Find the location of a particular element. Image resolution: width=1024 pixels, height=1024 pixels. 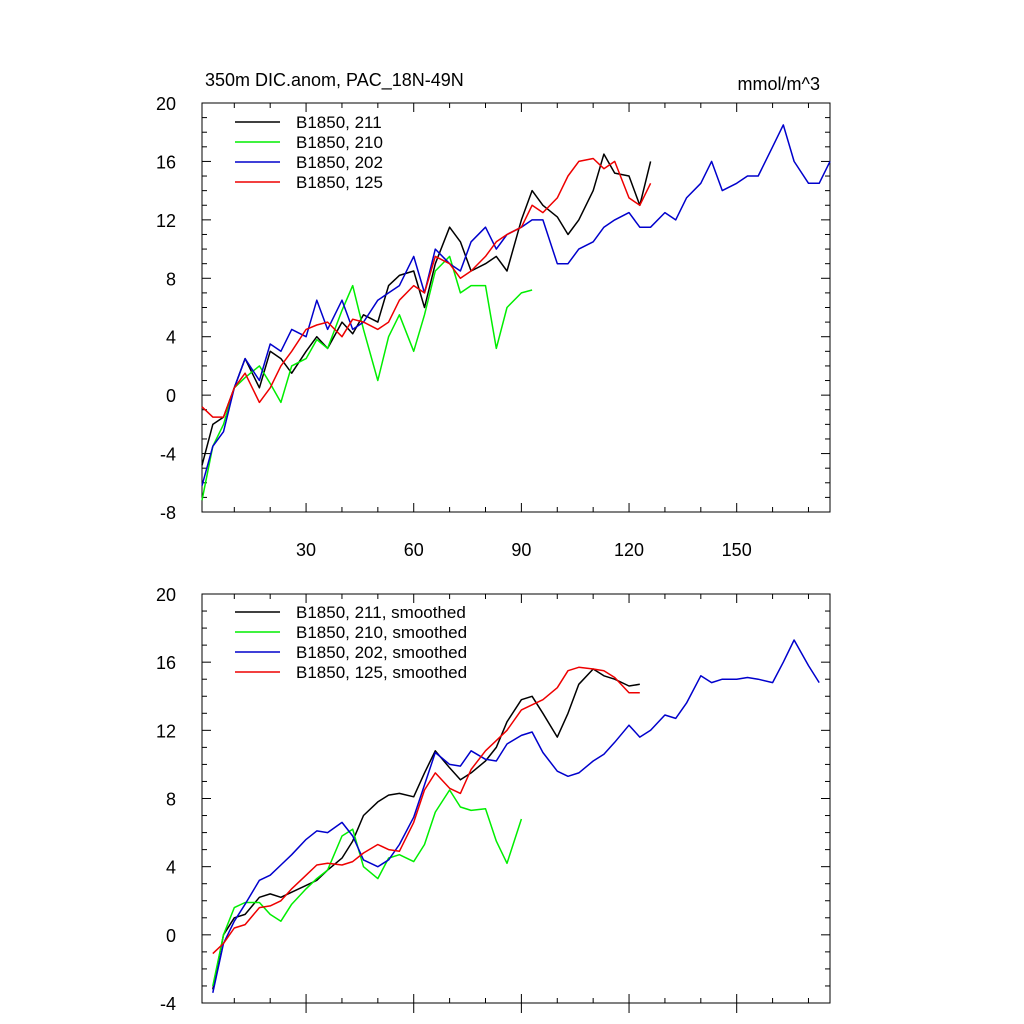

bottom-ytick-label: 20 is located at coordinates (166, 595).